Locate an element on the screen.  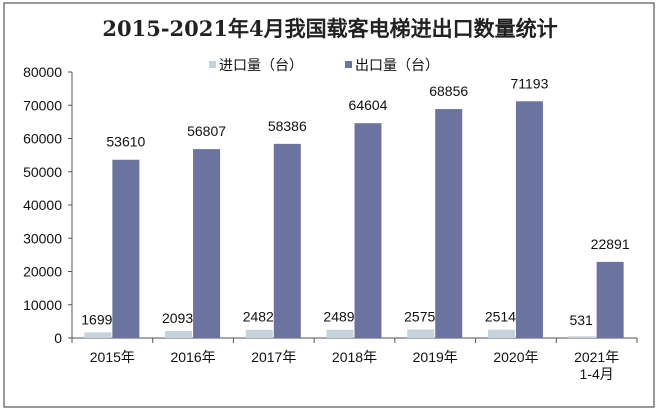
data-label: 53610 is located at coordinates (125, 142).